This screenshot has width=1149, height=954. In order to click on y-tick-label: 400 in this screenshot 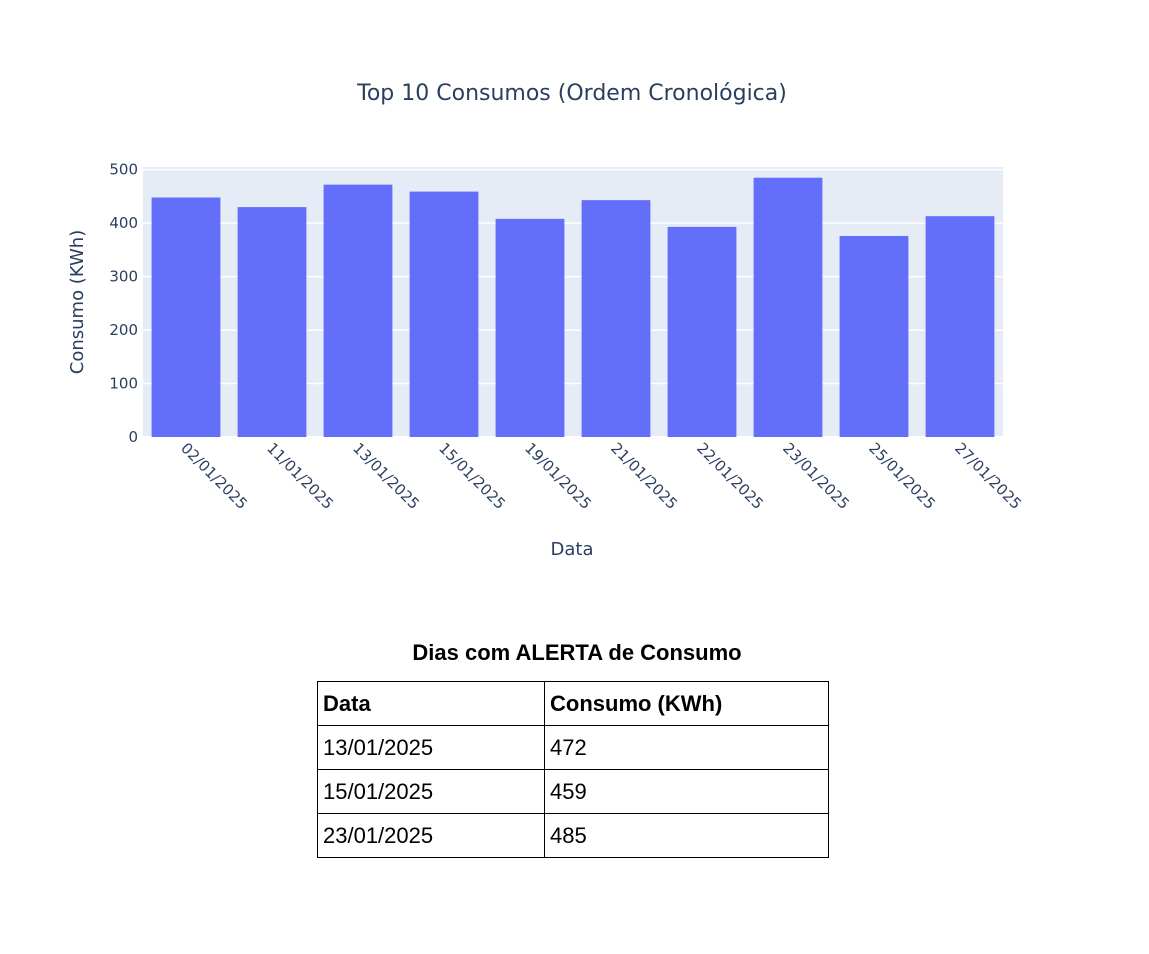, I will do `click(123, 223)`.